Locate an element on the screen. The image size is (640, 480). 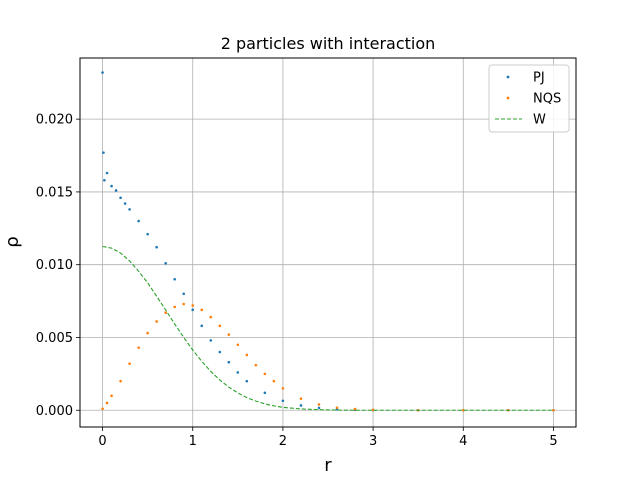
x-tick-label: 1 is located at coordinates (193, 441).